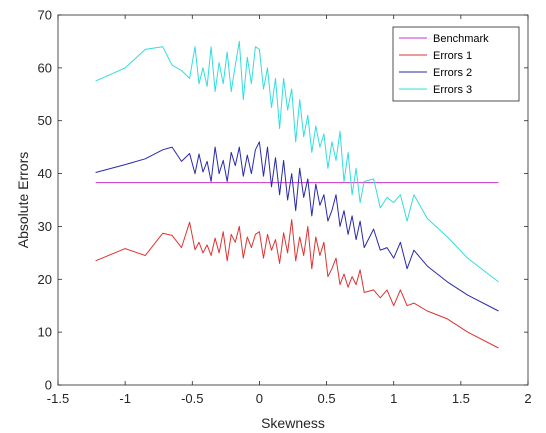 Image resolution: width=546 pixels, height=433 pixels. Describe the element at coordinates (461, 39) in the screenshot. I see `legend-label: Benchmark` at that location.